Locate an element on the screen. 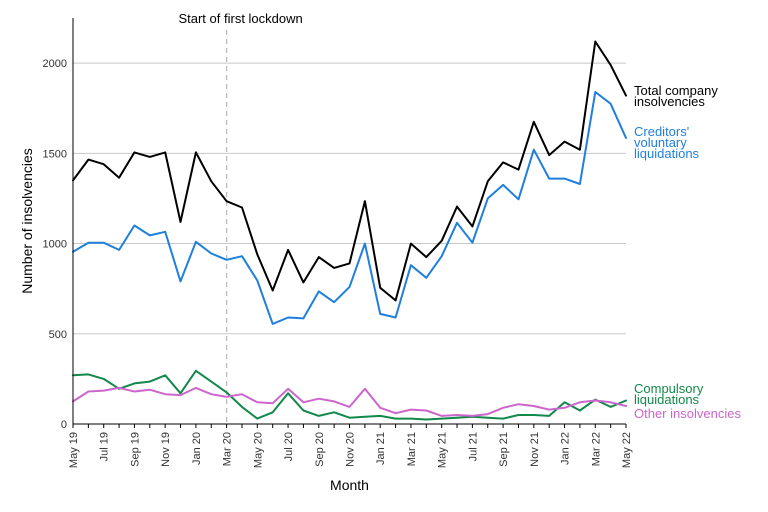 The height and width of the screenshot is (512, 768). series-label-line: Compulsory is located at coordinates (669, 388).